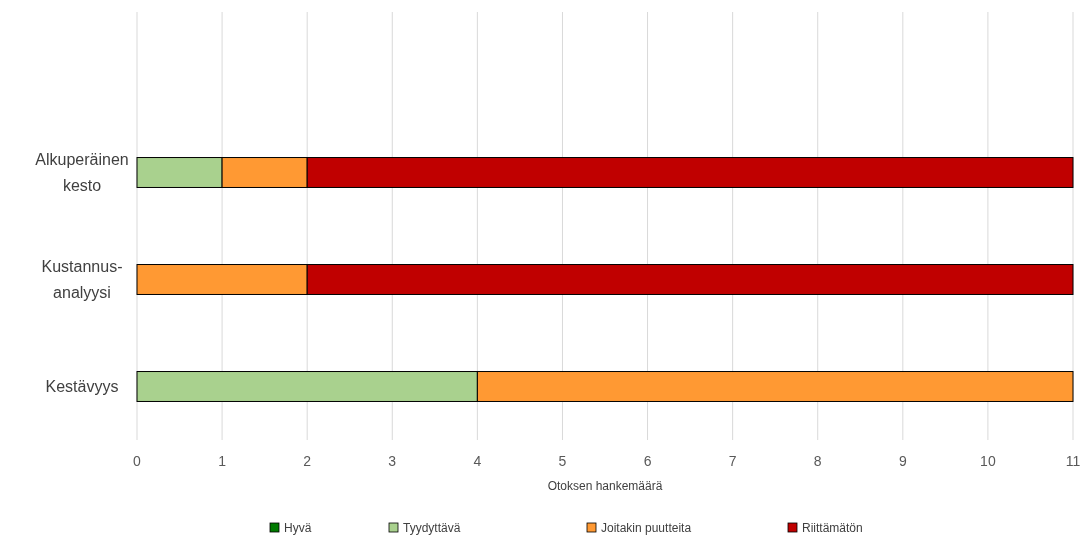 The height and width of the screenshot is (541, 1081). I want to click on x-tick-label: 1, so click(222, 461).